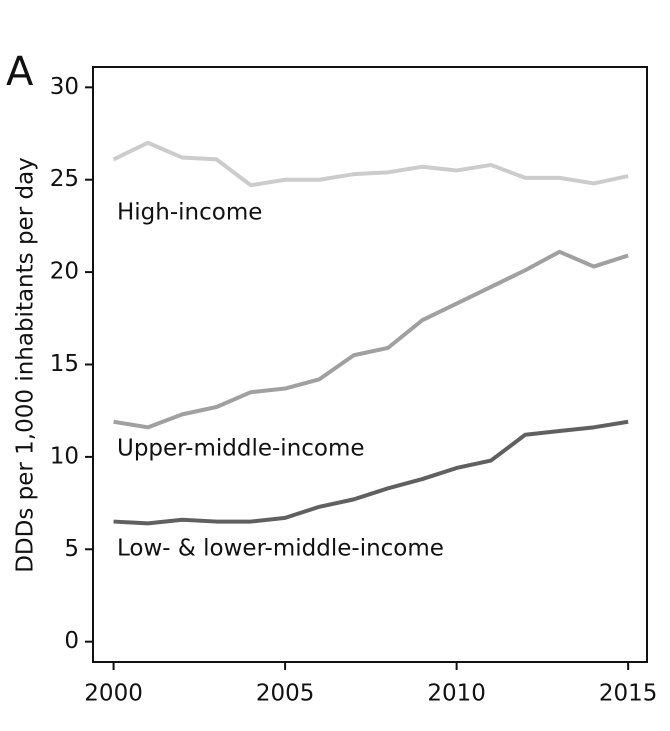  I want to click on y-tick-label: 15, so click(64, 364).